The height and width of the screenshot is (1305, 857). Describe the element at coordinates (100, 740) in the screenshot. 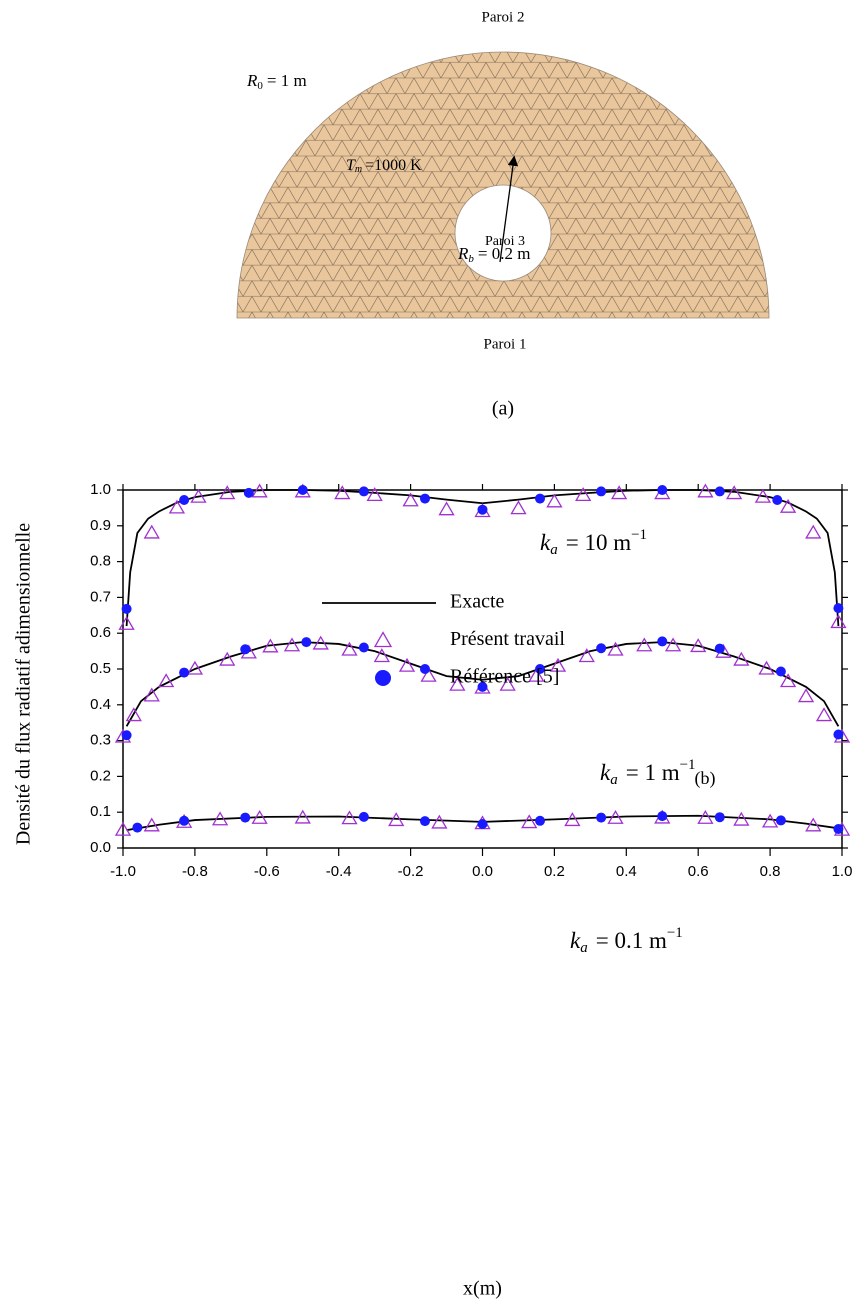

I see `y-tick-label: 0.3` at that location.